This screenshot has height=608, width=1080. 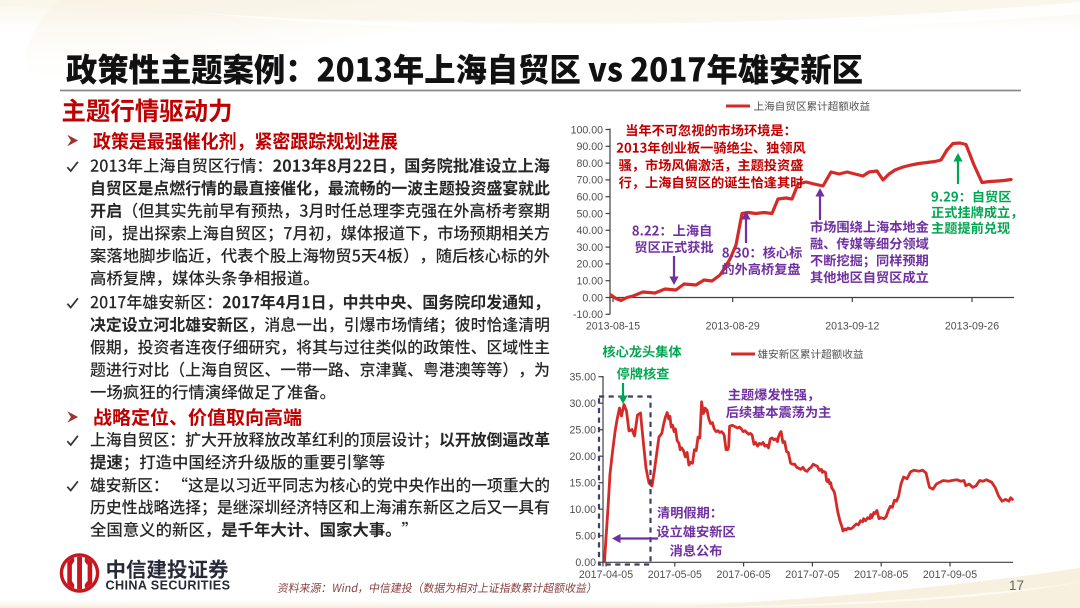 I want to click on svg-text: 90.00, so click(x=589, y=147).